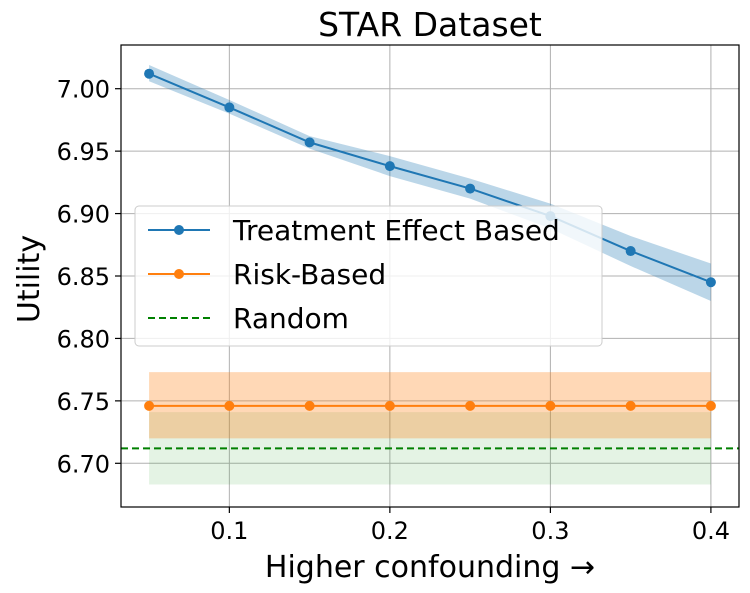 The image size is (750, 593). I want to click on legend-label-random: Random, so click(291, 318).